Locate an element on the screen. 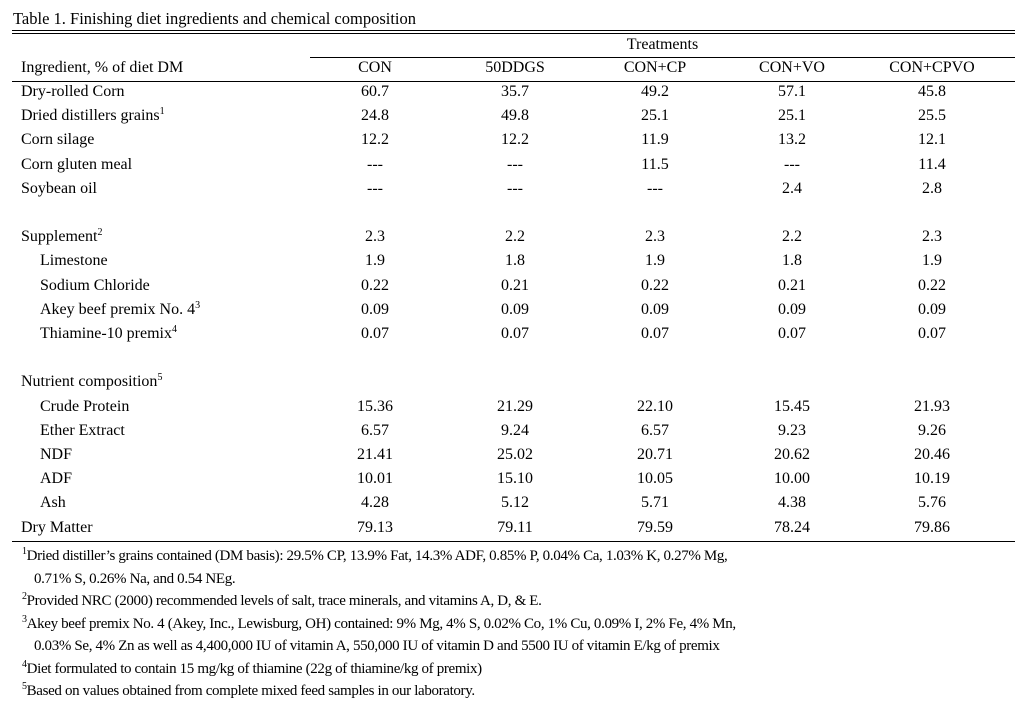 The image size is (1033, 728). table-row: Supplement2 2.3 2.2 2.3 2.2 2.3 is located at coordinates (513, 240).